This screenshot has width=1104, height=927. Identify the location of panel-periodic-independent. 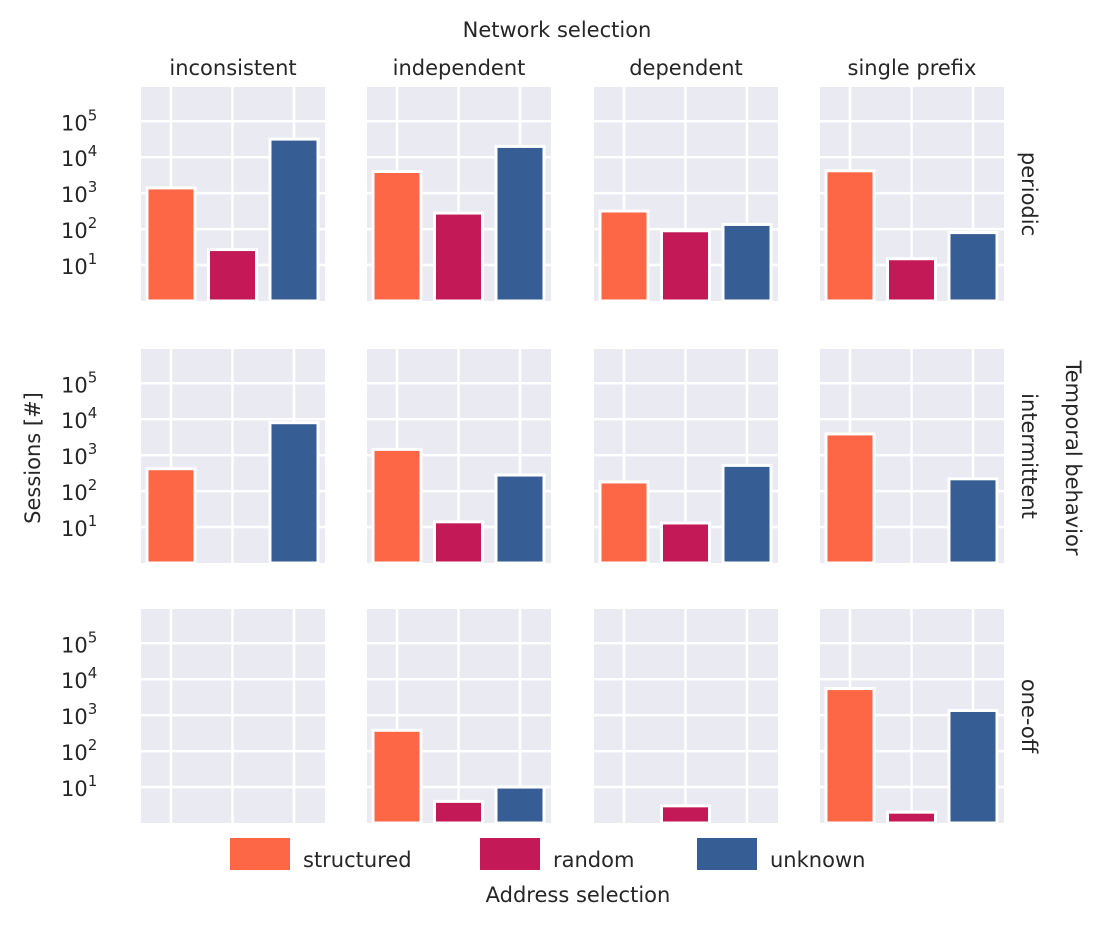
(459, 195).